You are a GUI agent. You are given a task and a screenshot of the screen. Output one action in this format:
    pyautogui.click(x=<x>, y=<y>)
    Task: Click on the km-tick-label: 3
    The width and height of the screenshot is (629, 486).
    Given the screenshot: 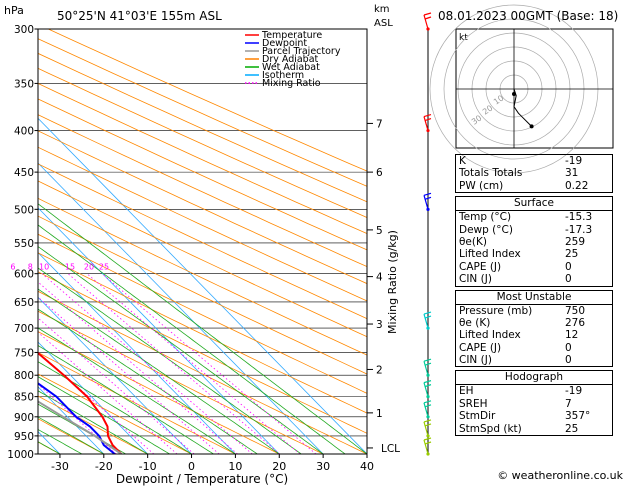 What is the action you would take?
    pyautogui.click(x=379, y=325)
    